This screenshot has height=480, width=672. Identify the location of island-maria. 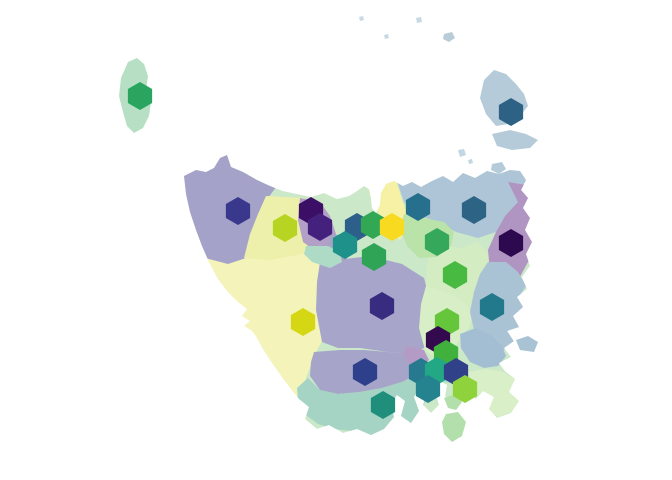
(527, 344).